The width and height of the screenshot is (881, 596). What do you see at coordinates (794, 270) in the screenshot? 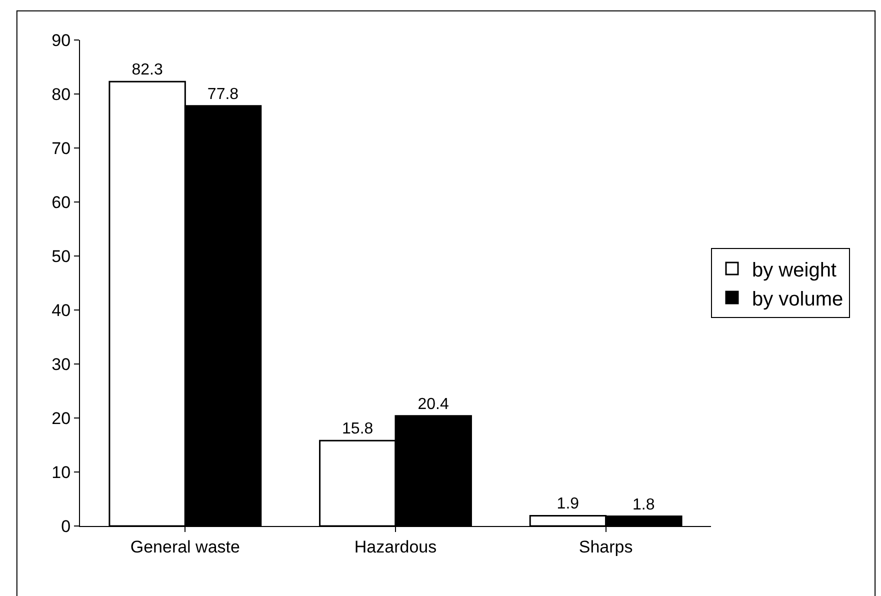
I see `legend-label: by weight` at bounding box center [794, 270].